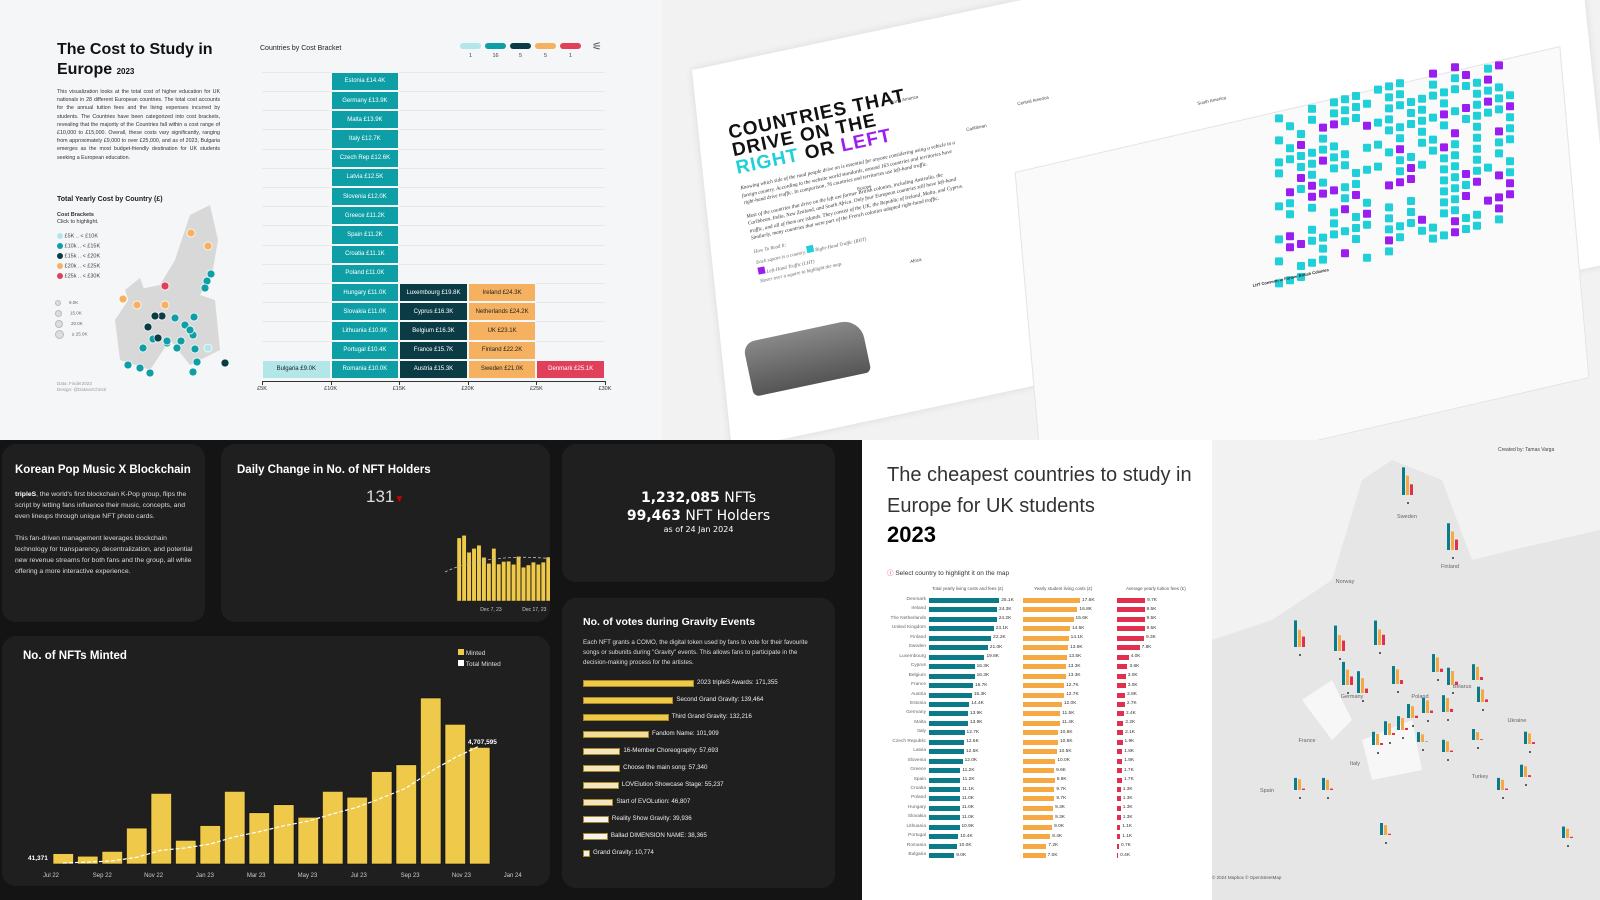 The height and width of the screenshot is (900, 1600). I want to click on country-square-map, so click(1382, 210).